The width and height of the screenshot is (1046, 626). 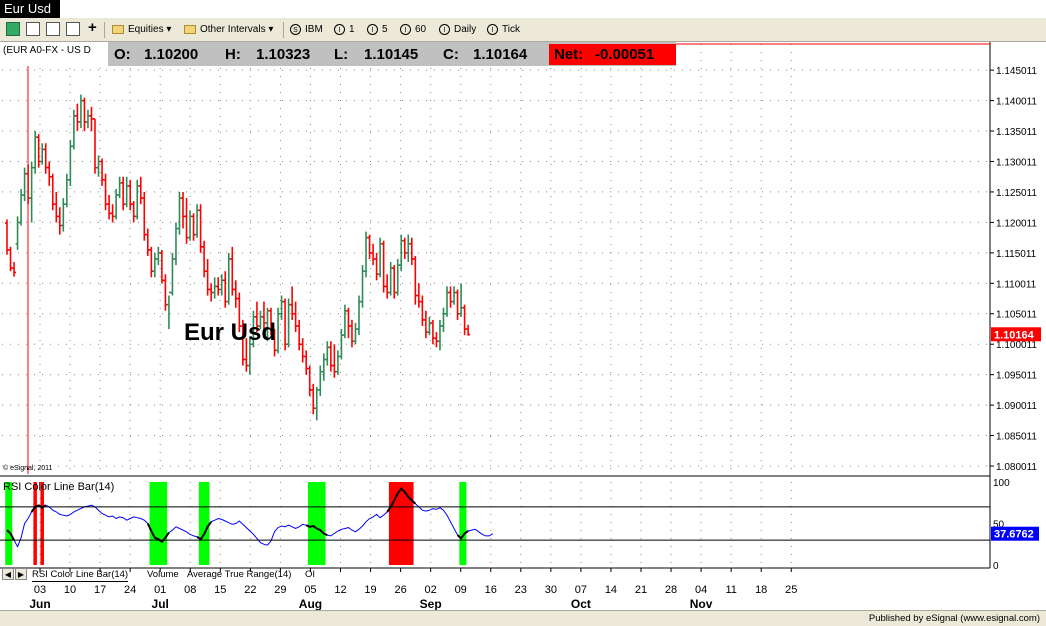 I want to click on net-label: Net:, so click(x=568, y=54).